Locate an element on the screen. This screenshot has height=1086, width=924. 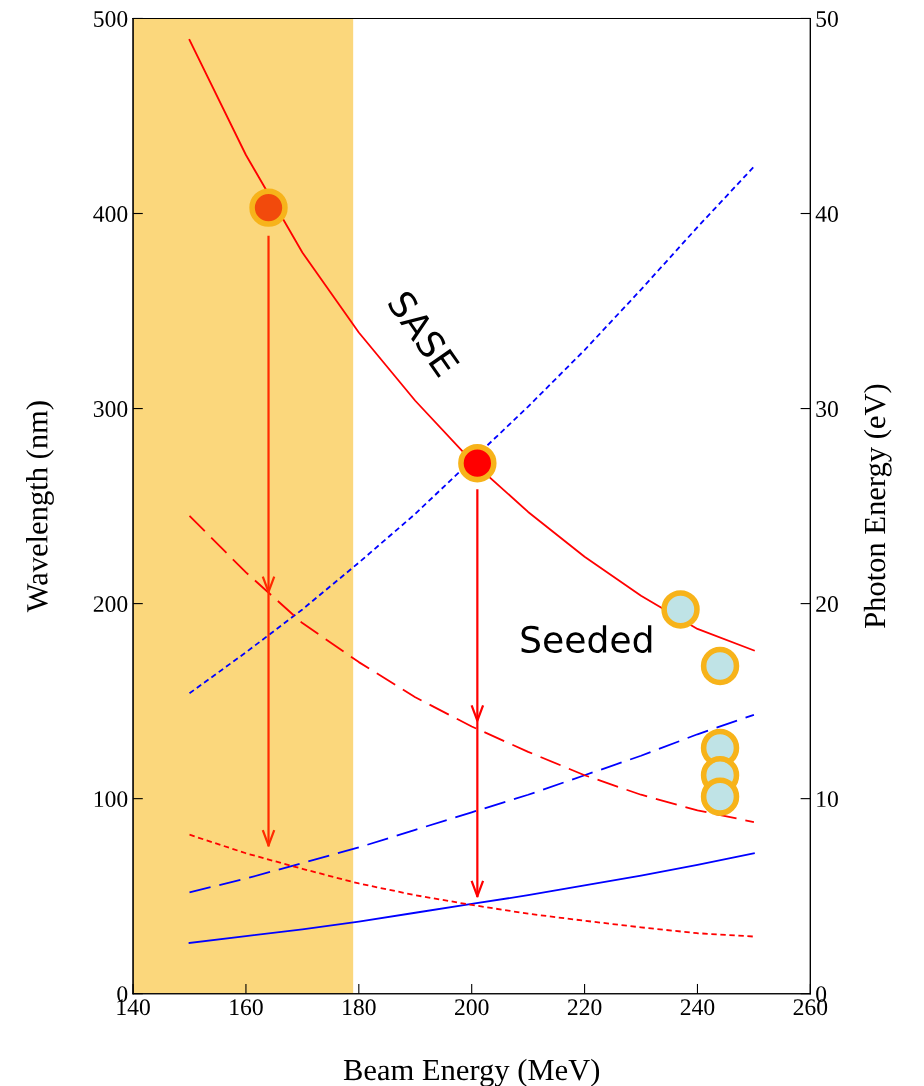
y-axis-title: Wavelength (nm) is located at coordinates (40, 507).